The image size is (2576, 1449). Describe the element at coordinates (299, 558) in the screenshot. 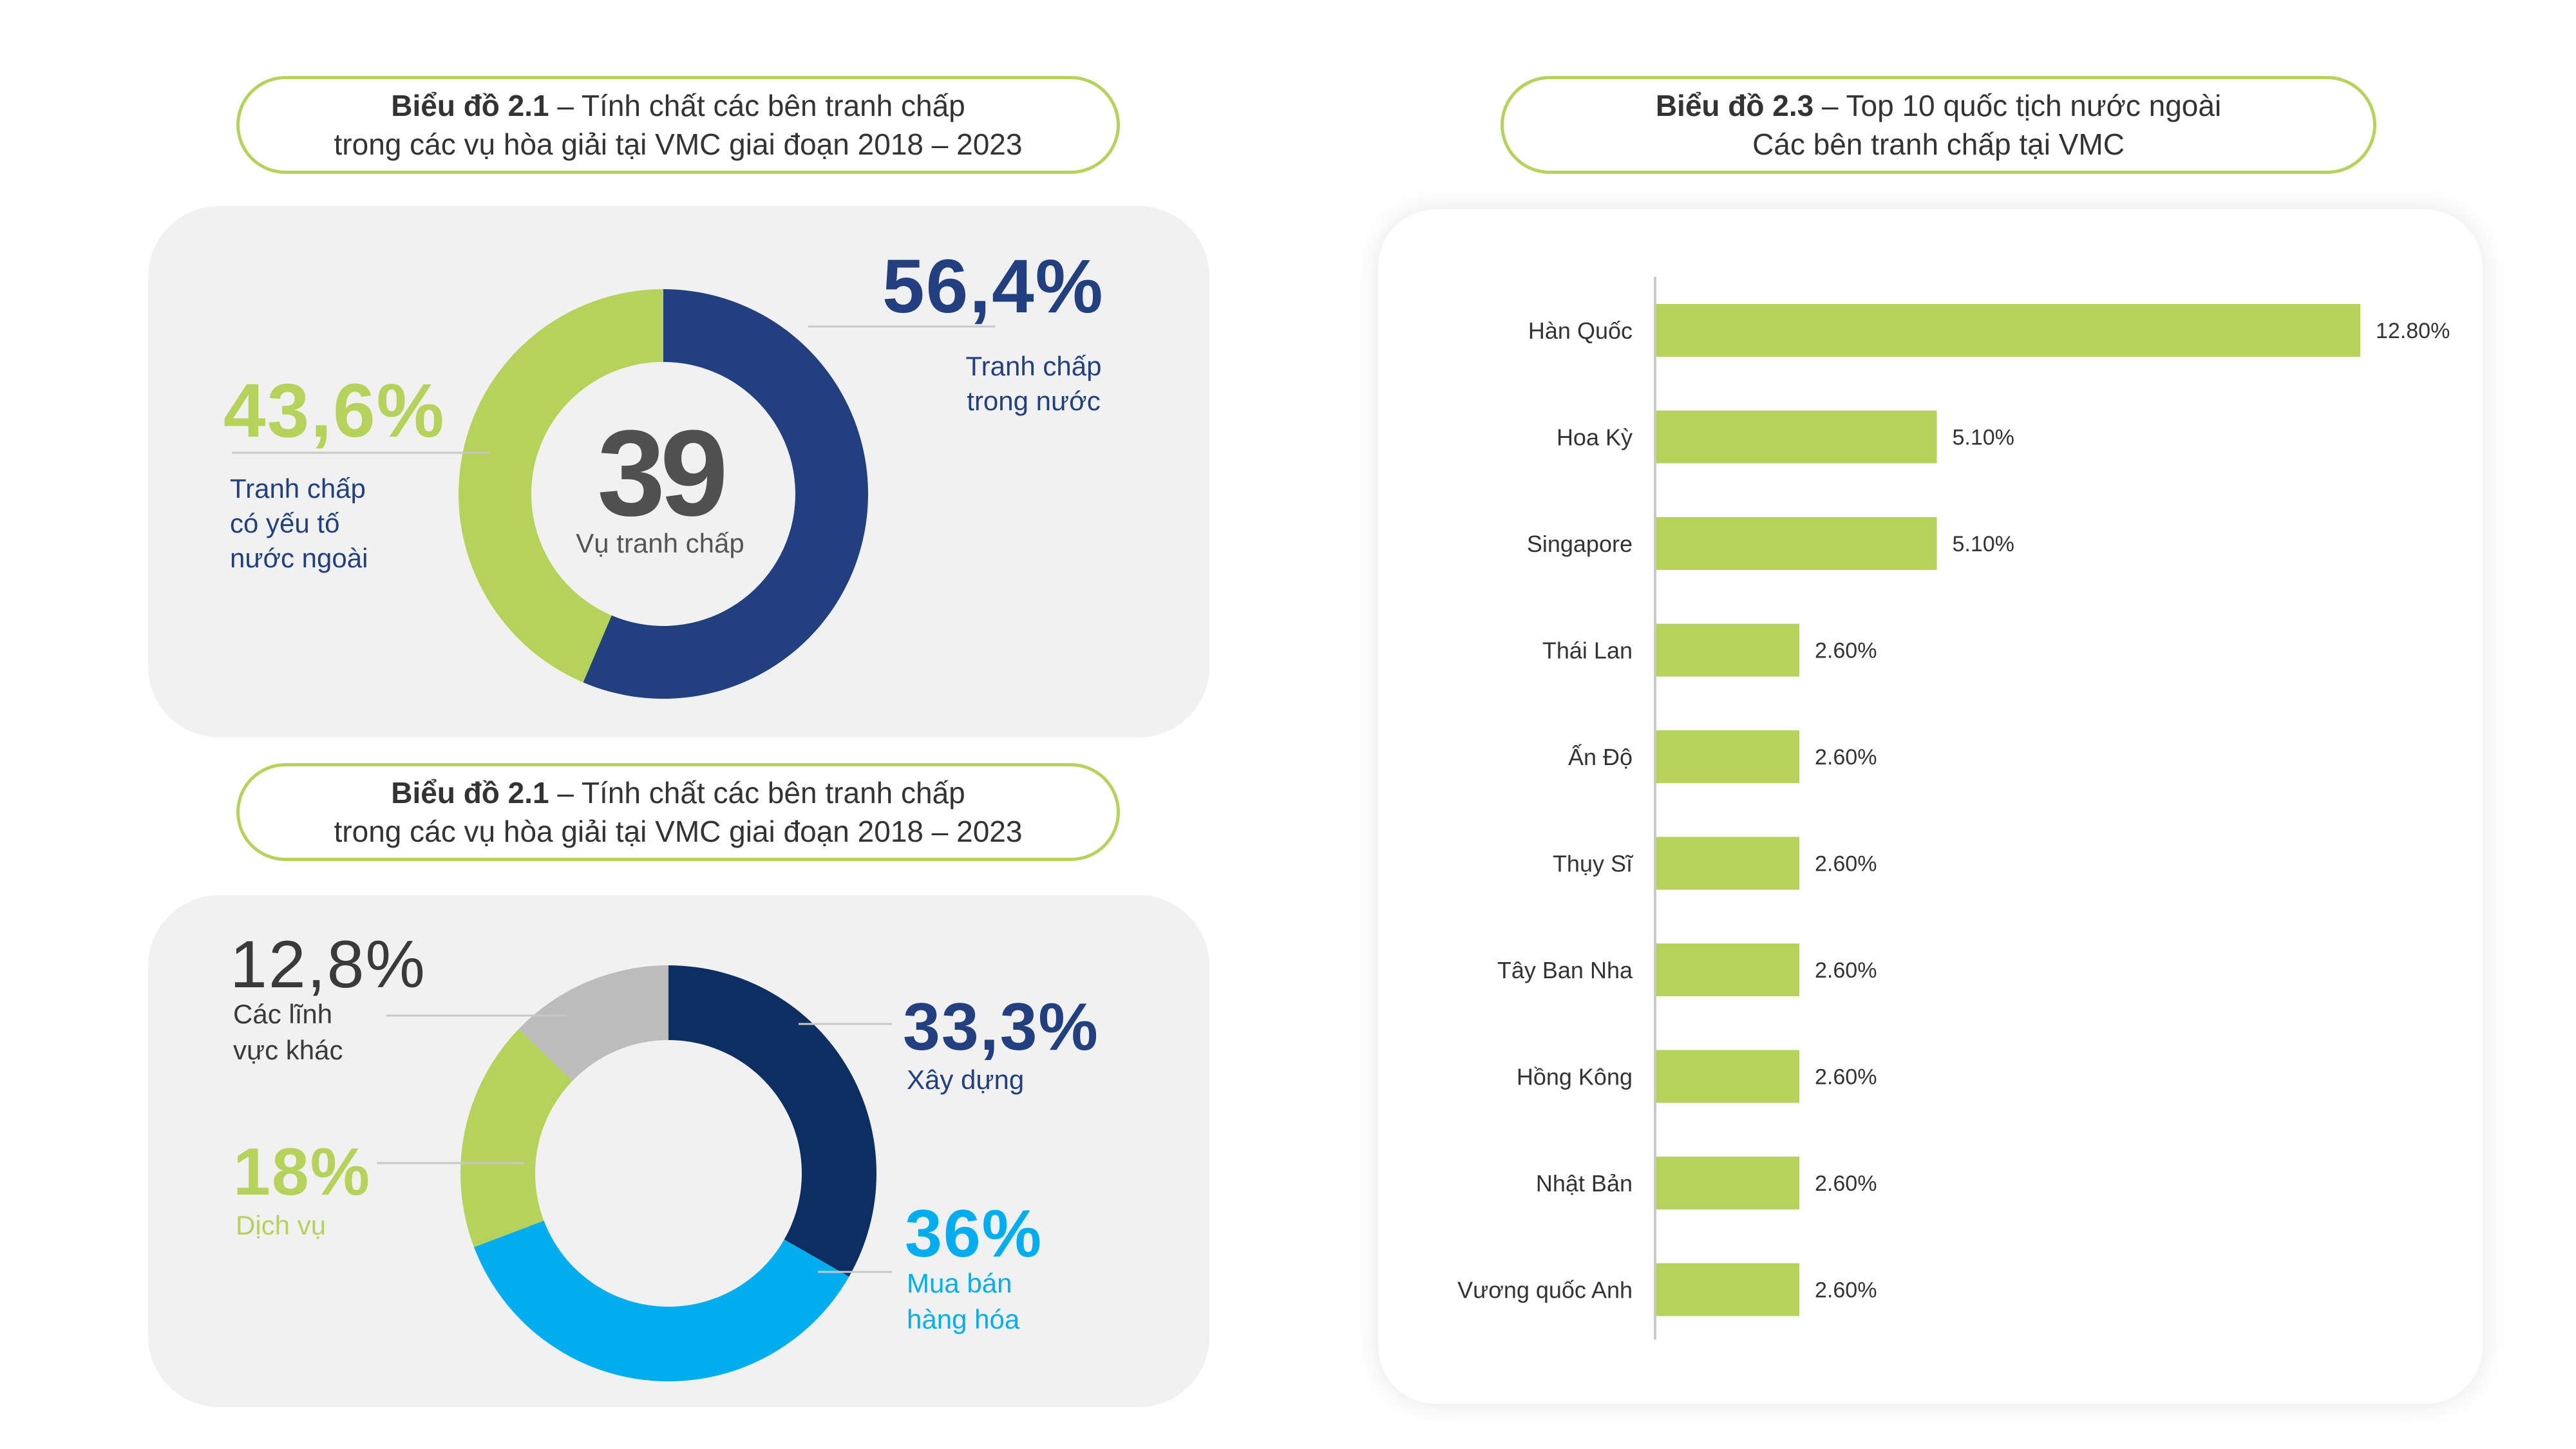

I see `chart1-foreign-label-3: nước ngoài` at that location.